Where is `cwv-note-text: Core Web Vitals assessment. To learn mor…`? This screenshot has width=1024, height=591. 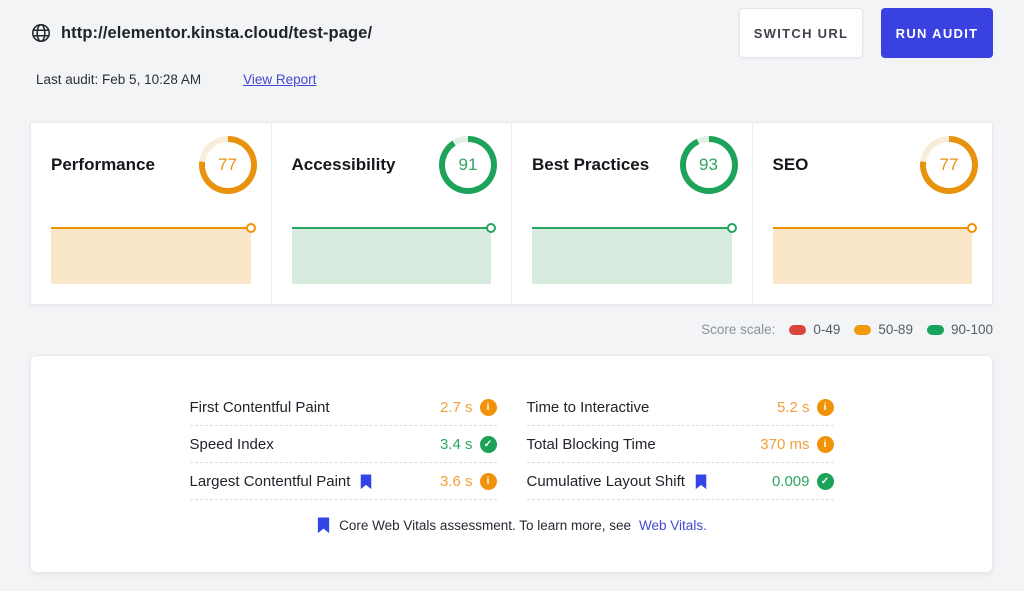 cwv-note-text: Core Web Vitals assessment. To learn mor… is located at coordinates (485, 525).